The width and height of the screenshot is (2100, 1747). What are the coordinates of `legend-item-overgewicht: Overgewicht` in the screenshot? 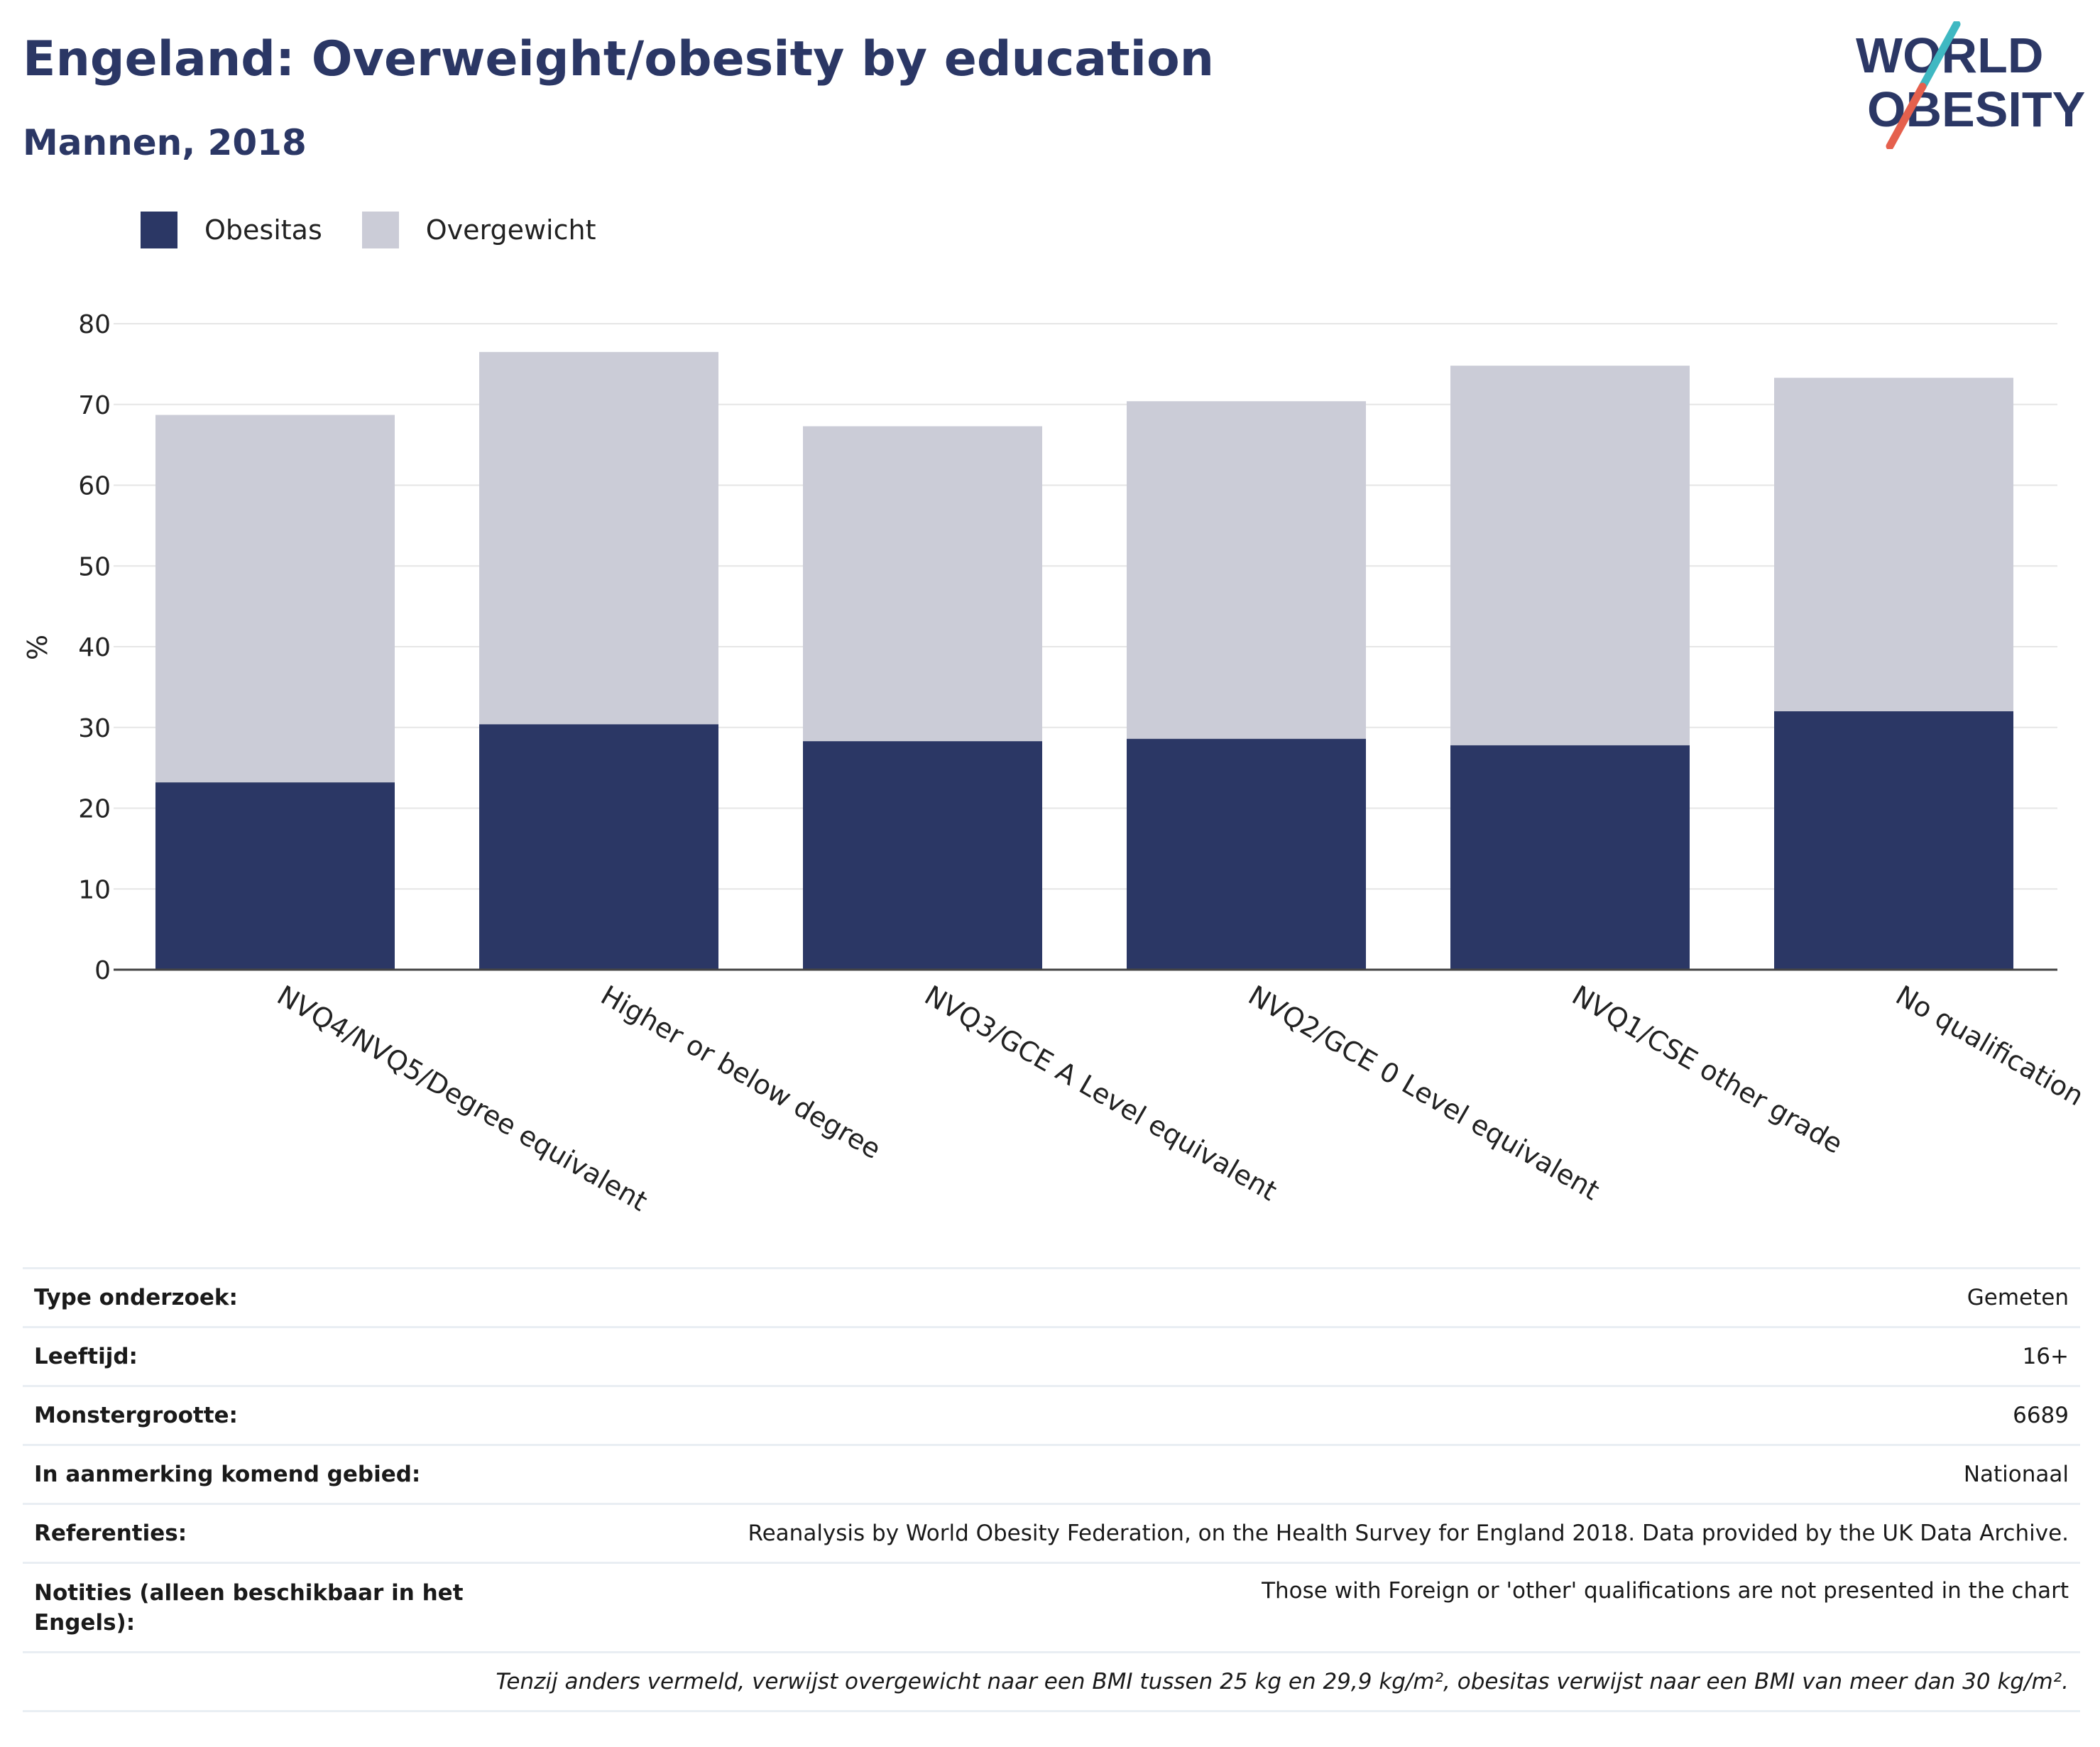 It's located at (478, 230).